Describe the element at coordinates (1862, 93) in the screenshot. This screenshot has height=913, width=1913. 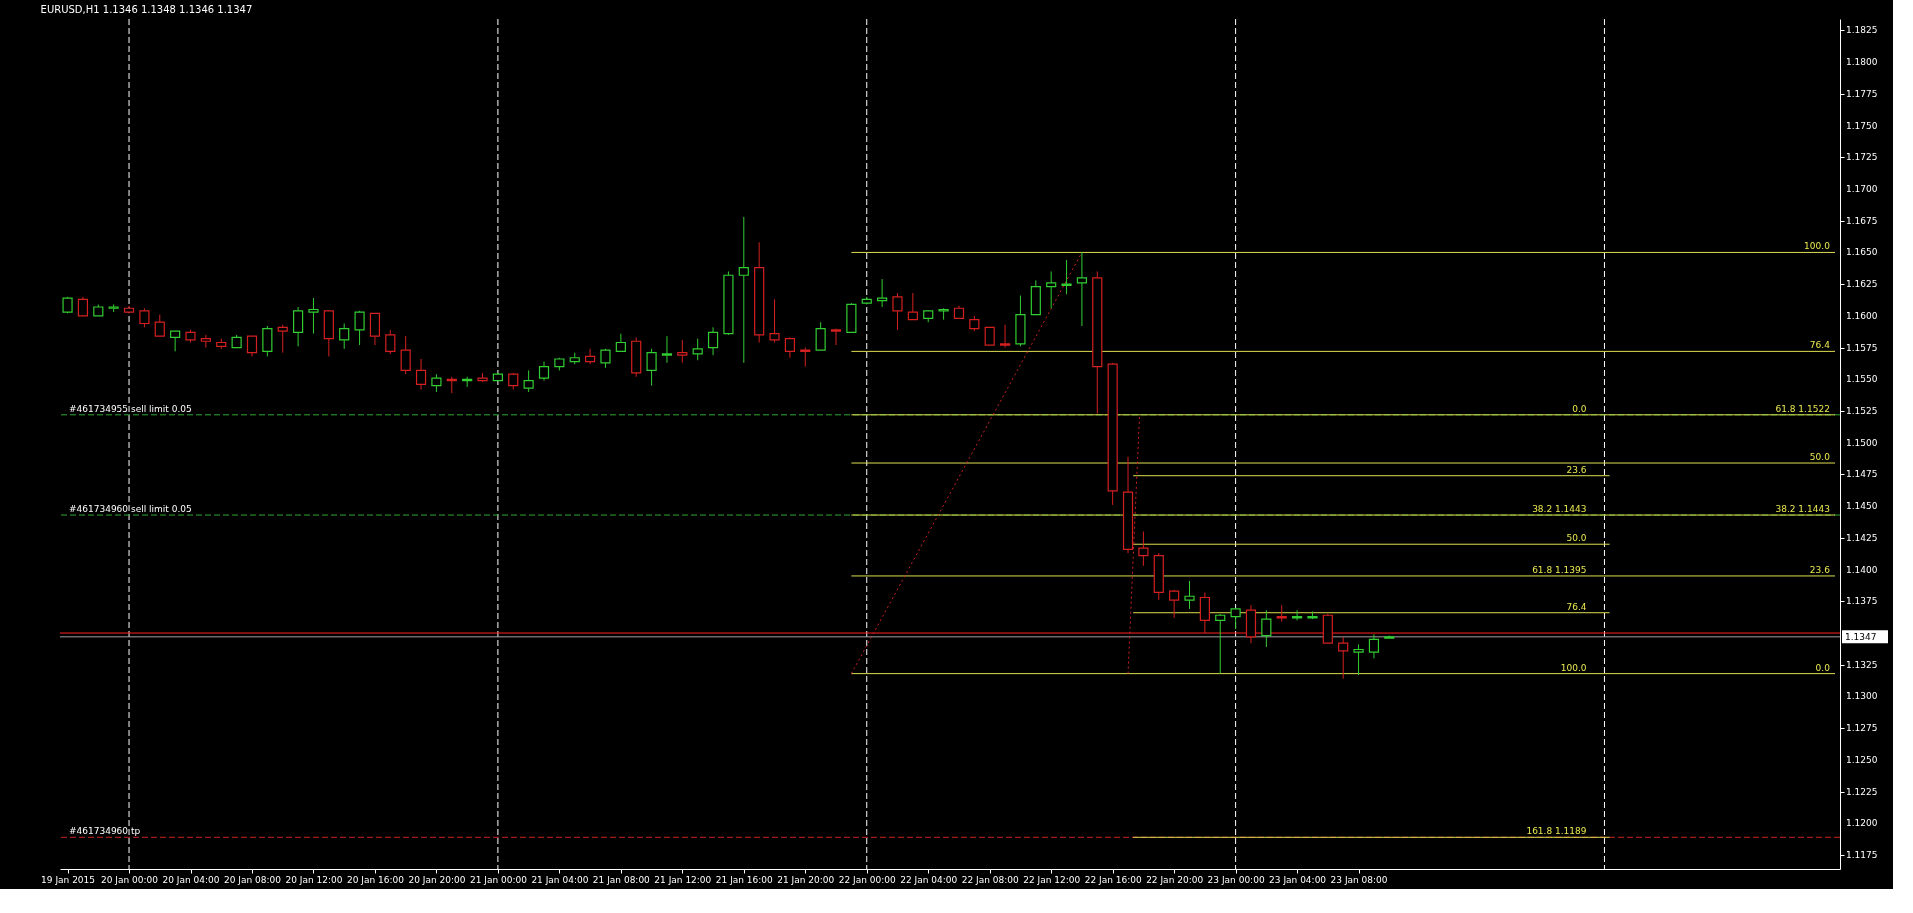
I see `y-tick-label: 1.1775` at that location.